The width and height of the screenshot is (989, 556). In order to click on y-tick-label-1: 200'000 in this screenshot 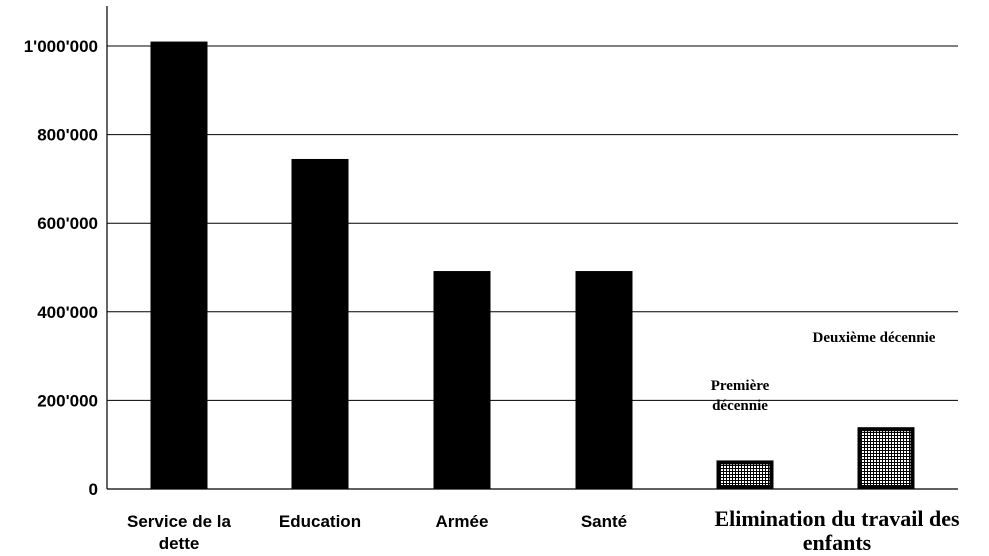, I will do `click(67, 400)`.